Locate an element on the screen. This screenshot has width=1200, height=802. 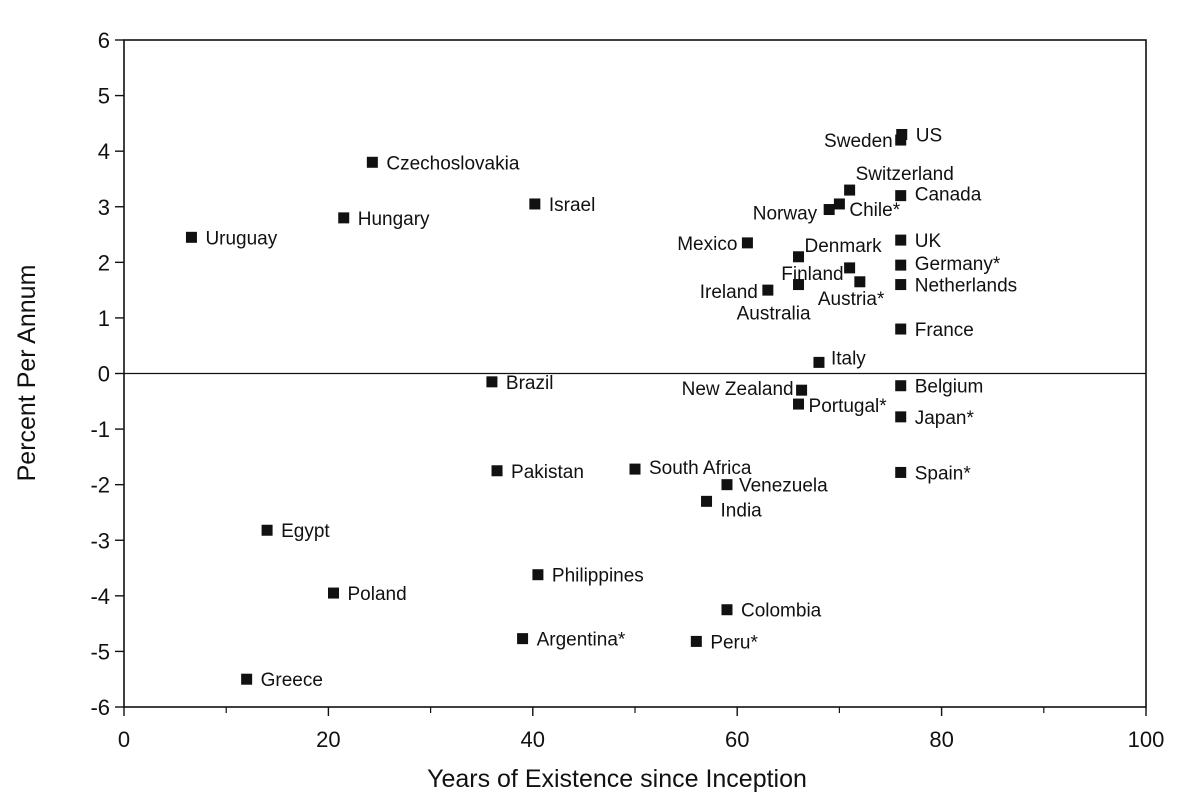
point-label: Mexico is located at coordinates (707, 244).